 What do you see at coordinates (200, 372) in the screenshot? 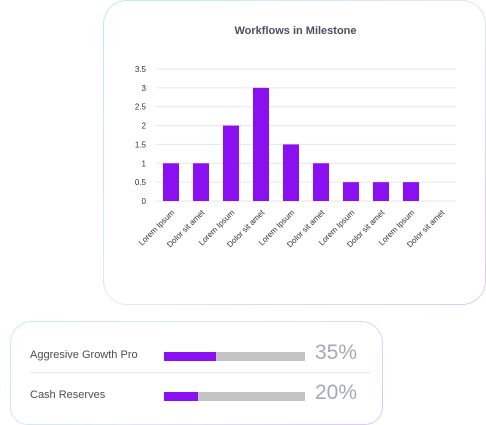
I see `progress-divider` at bounding box center [200, 372].